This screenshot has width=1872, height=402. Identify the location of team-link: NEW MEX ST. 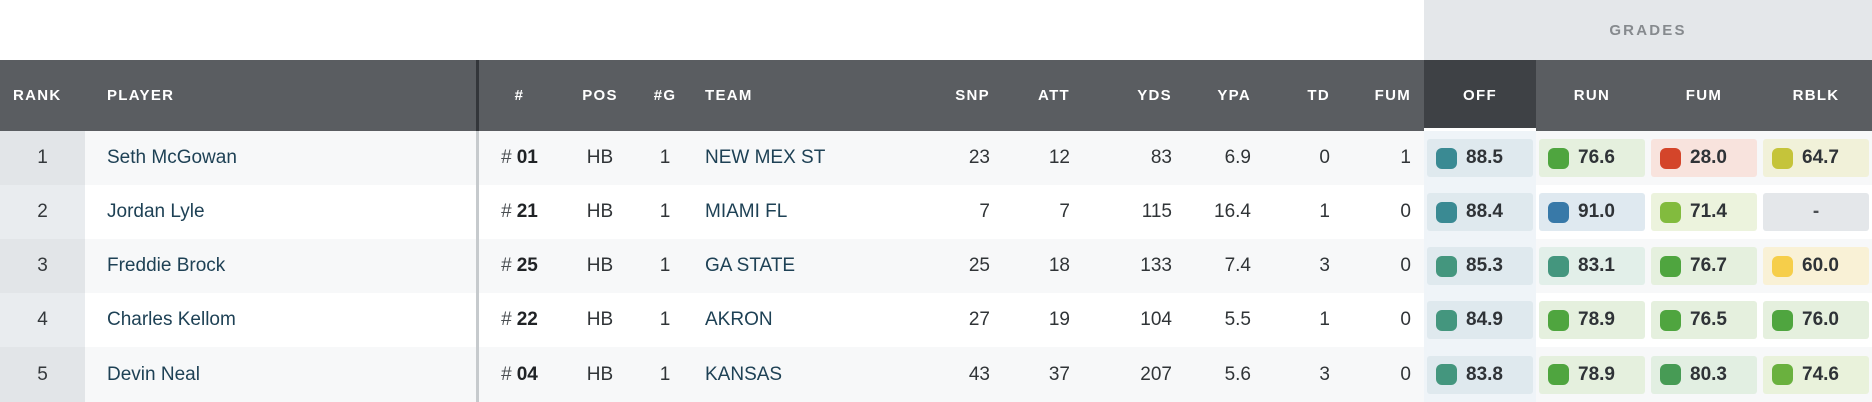
(765, 157).